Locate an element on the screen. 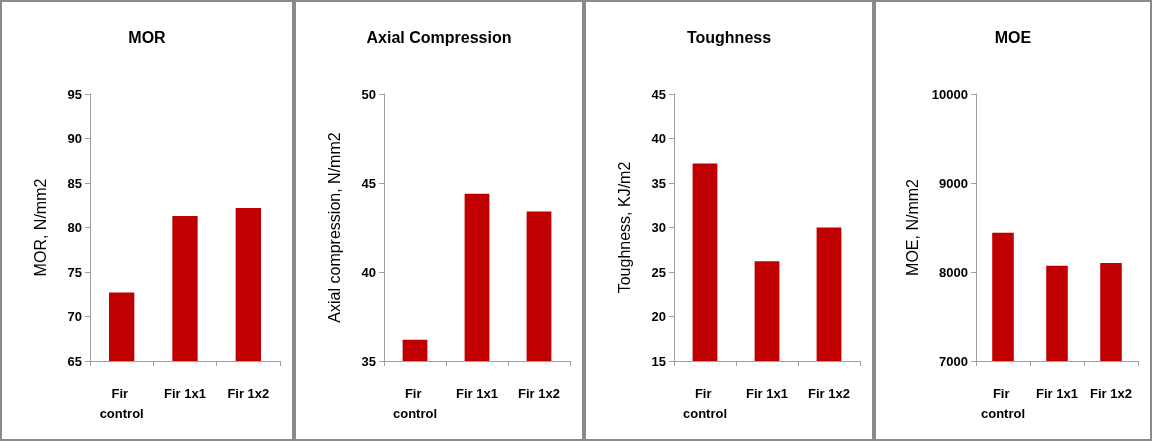 The image size is (1152, 441). y-tick-label: 95 is located at coordinates (74, 94).